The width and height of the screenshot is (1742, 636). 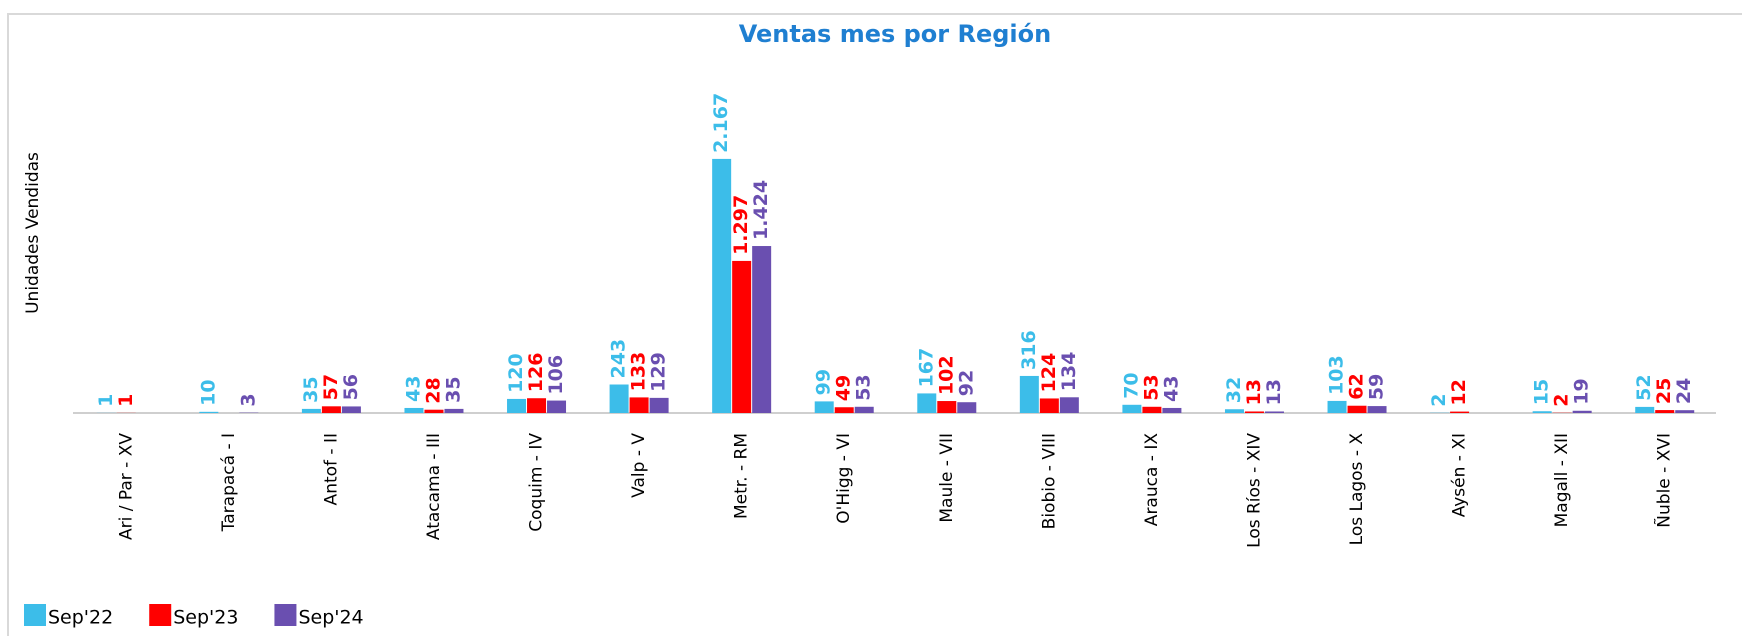 What do you see at coordinates (824, 382) in the screenshot?
I see `value-label: 99` at bounding box center [824, 382].